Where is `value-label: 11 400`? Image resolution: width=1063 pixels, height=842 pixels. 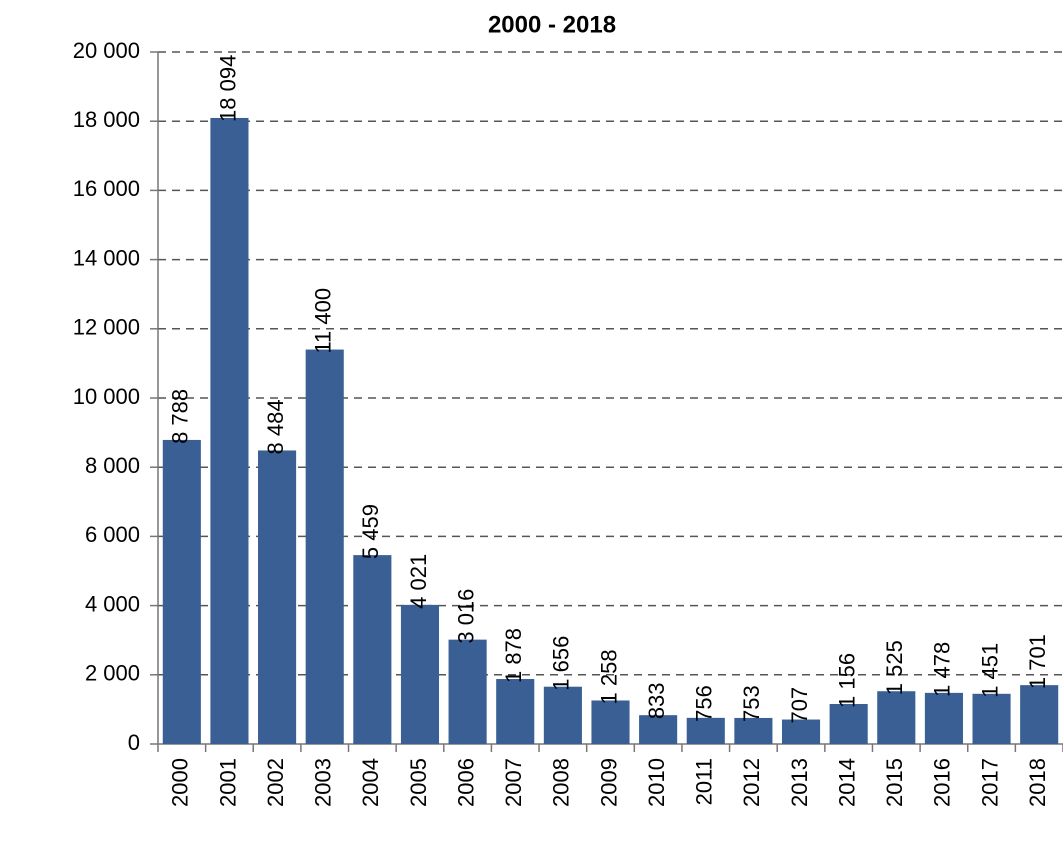
value-label: 11 400 is located at coordinates (323, 321).